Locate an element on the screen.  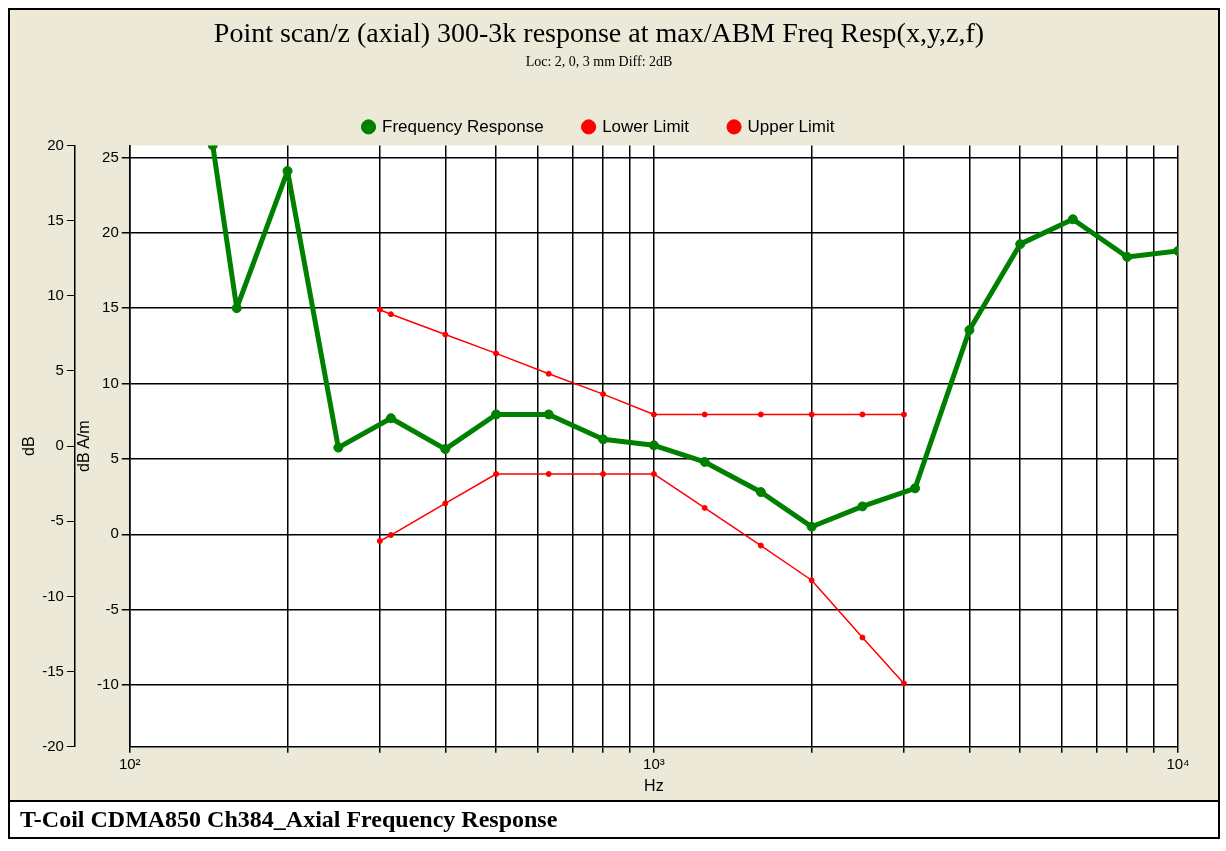
y2-axis-title: dB is located at coordinates (29, 446).